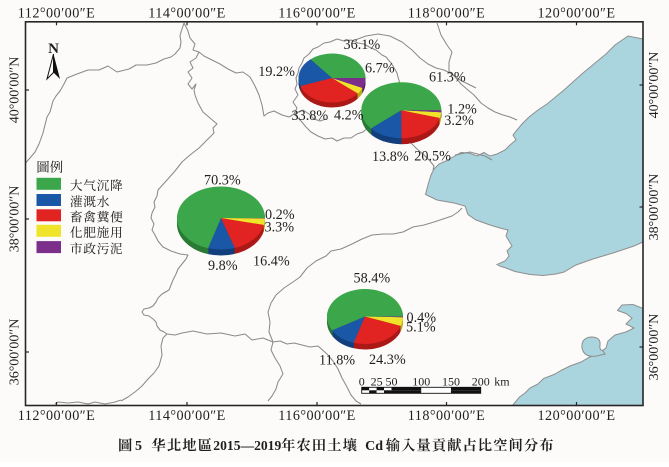  I want to click on svg-text: 3.3%, so click(280, 228).